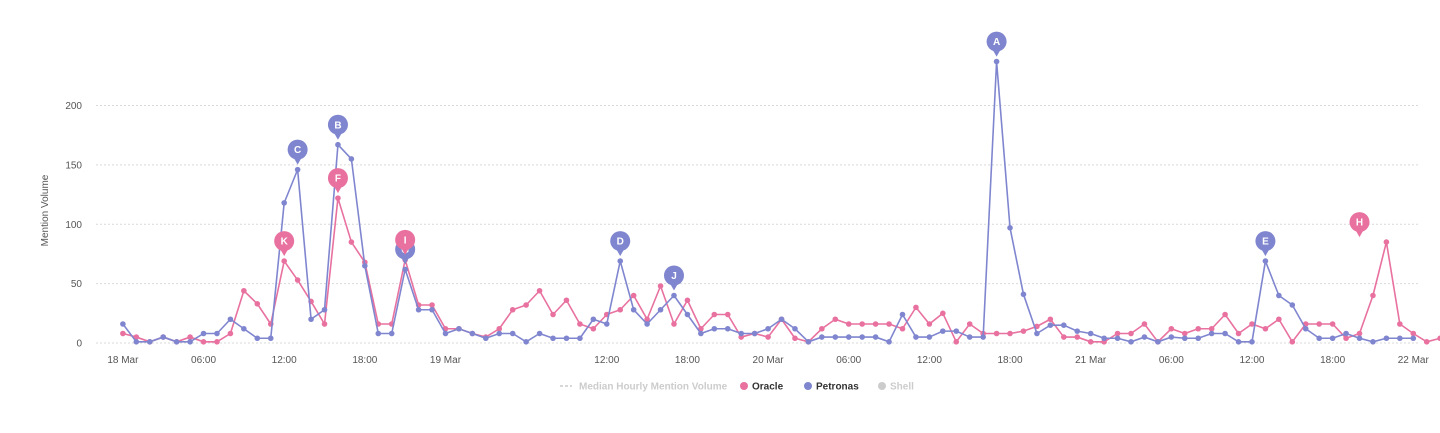 This screenshot has height=433, width=1440. What do you see at coordinates (896, 387) in the screenshot?
I see `legend-item-shell: Shell` at bounding box center [896, 387].